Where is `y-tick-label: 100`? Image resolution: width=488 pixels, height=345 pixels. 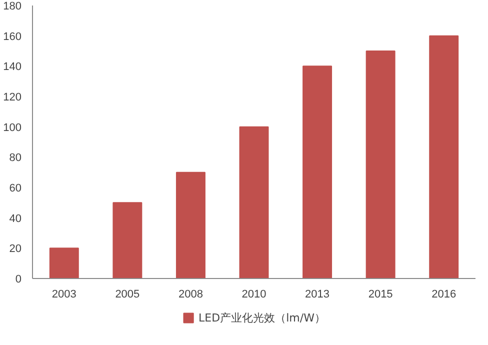
y-tick-label: 100 is located at coordinates (12, 128).